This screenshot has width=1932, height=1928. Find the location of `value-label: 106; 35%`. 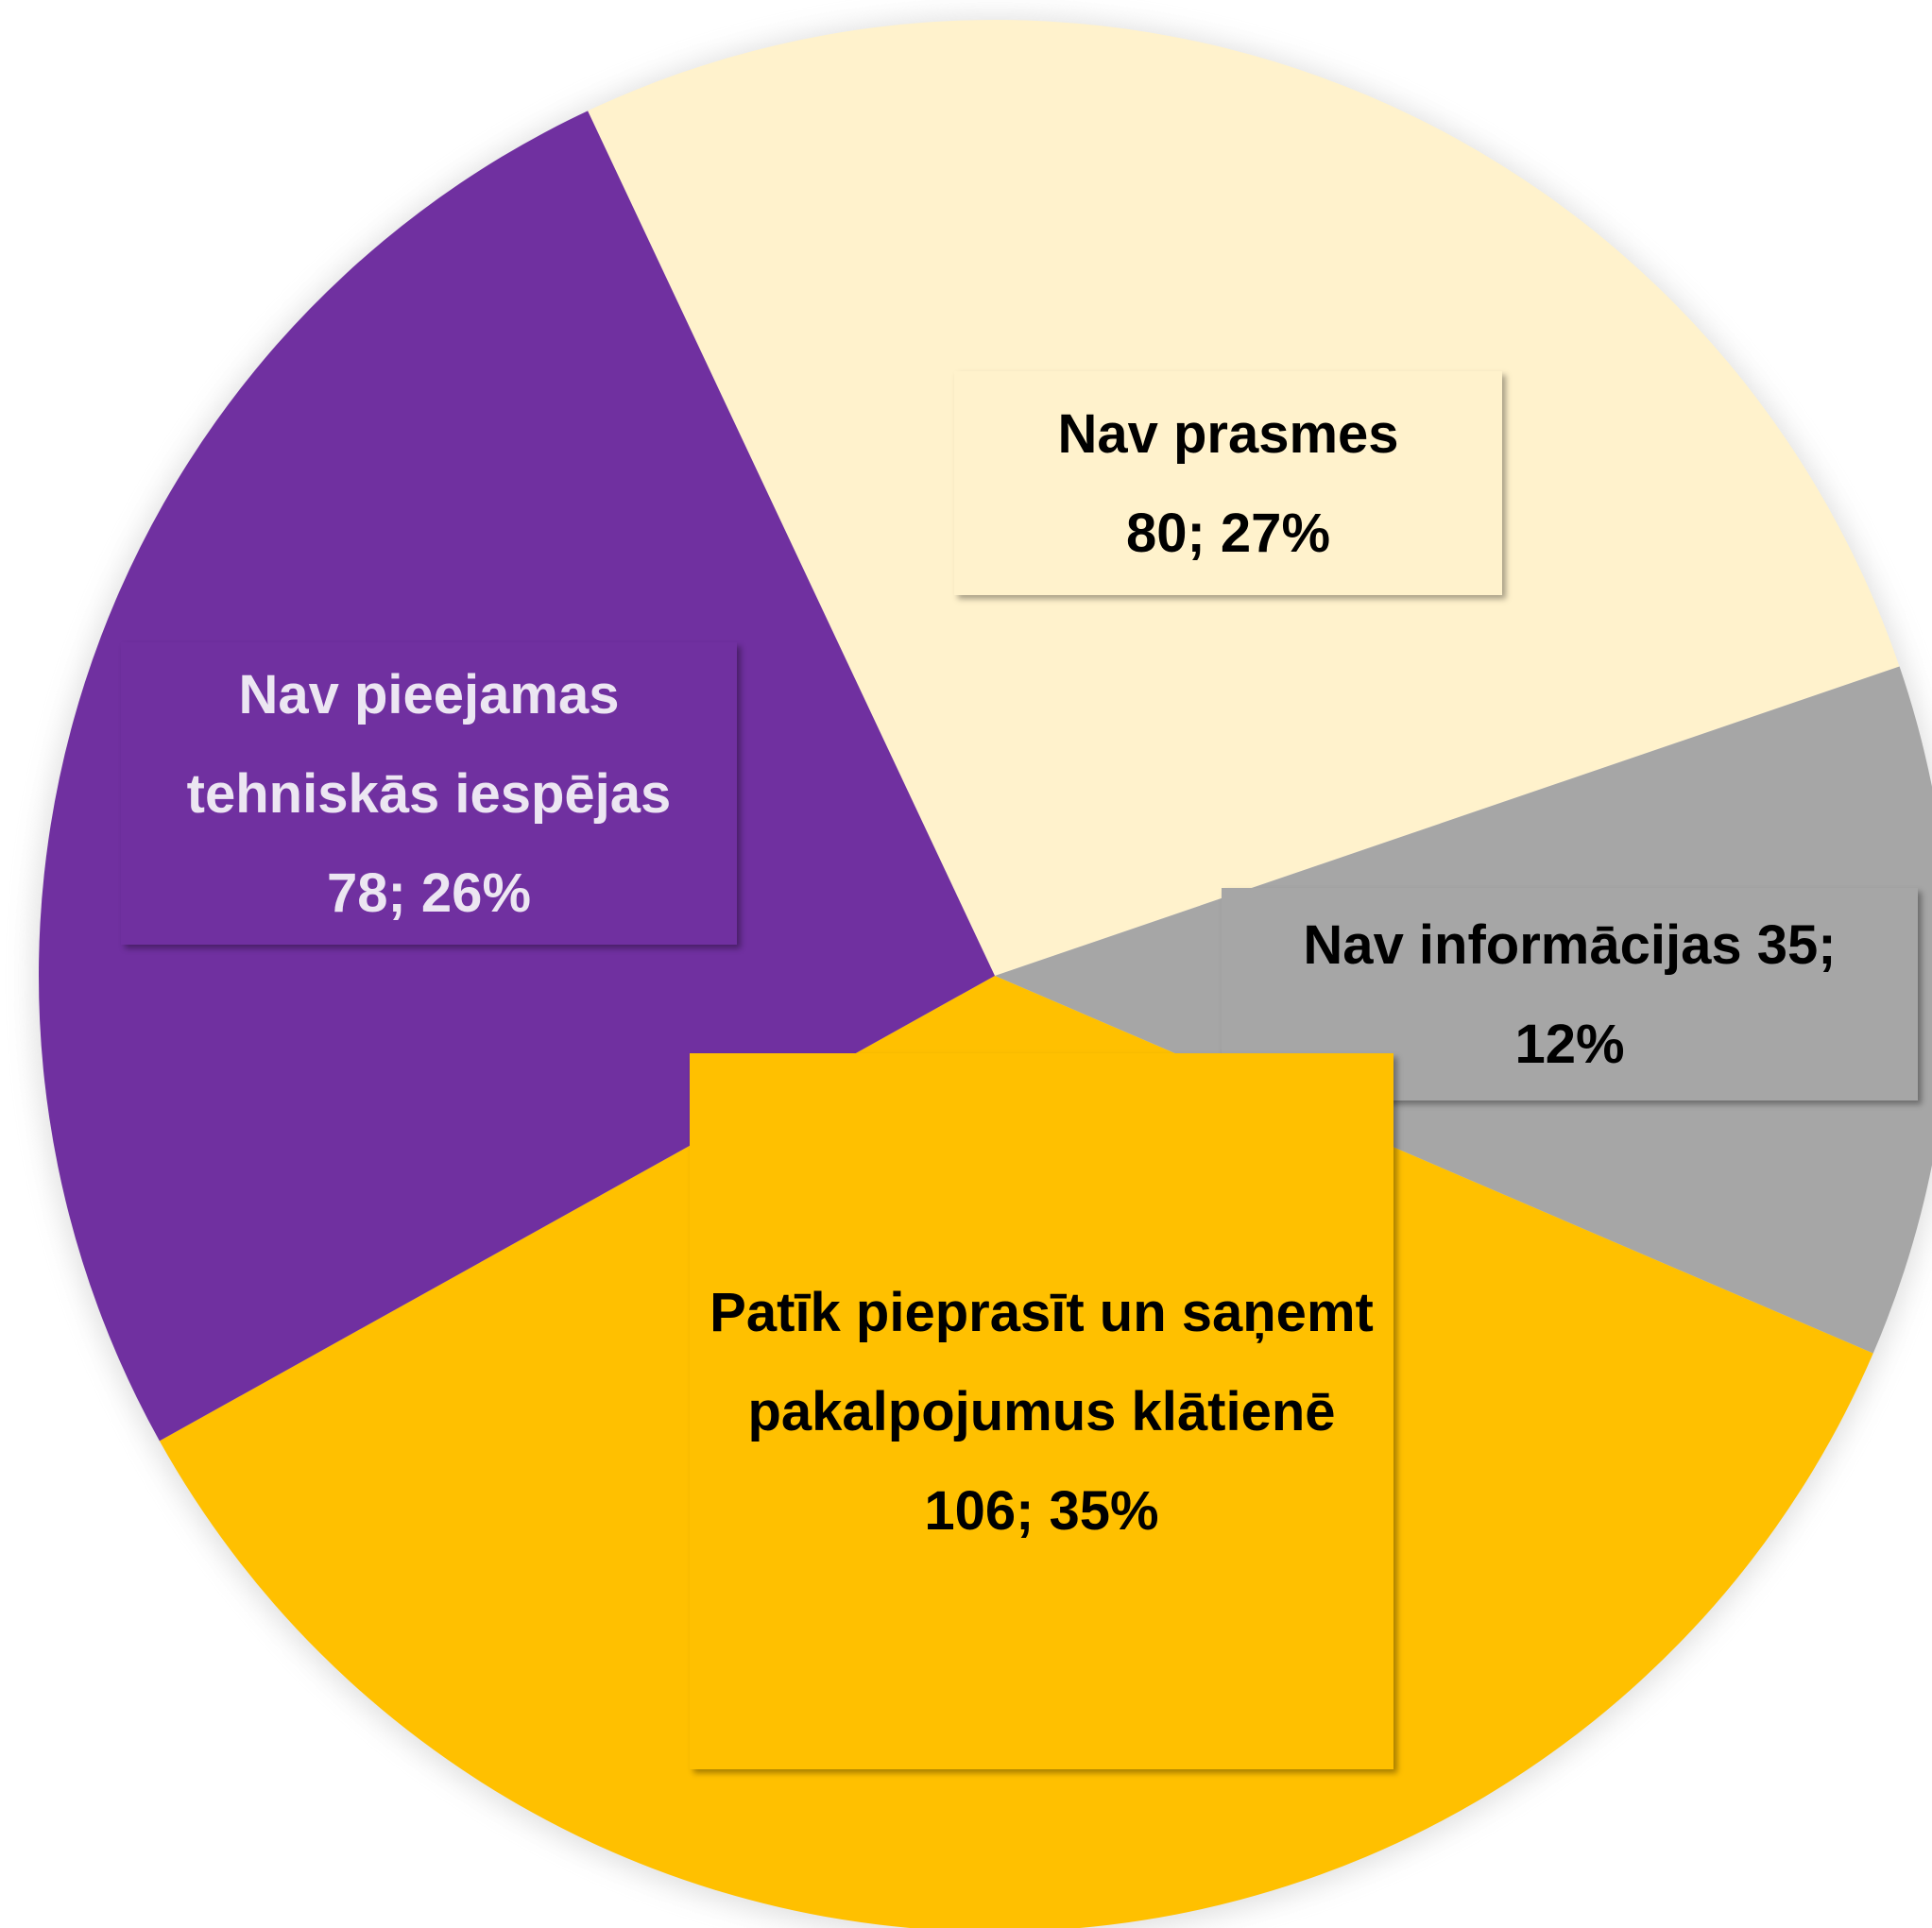

value-label: 106; 35% is located at coordinates (1041, 1510).